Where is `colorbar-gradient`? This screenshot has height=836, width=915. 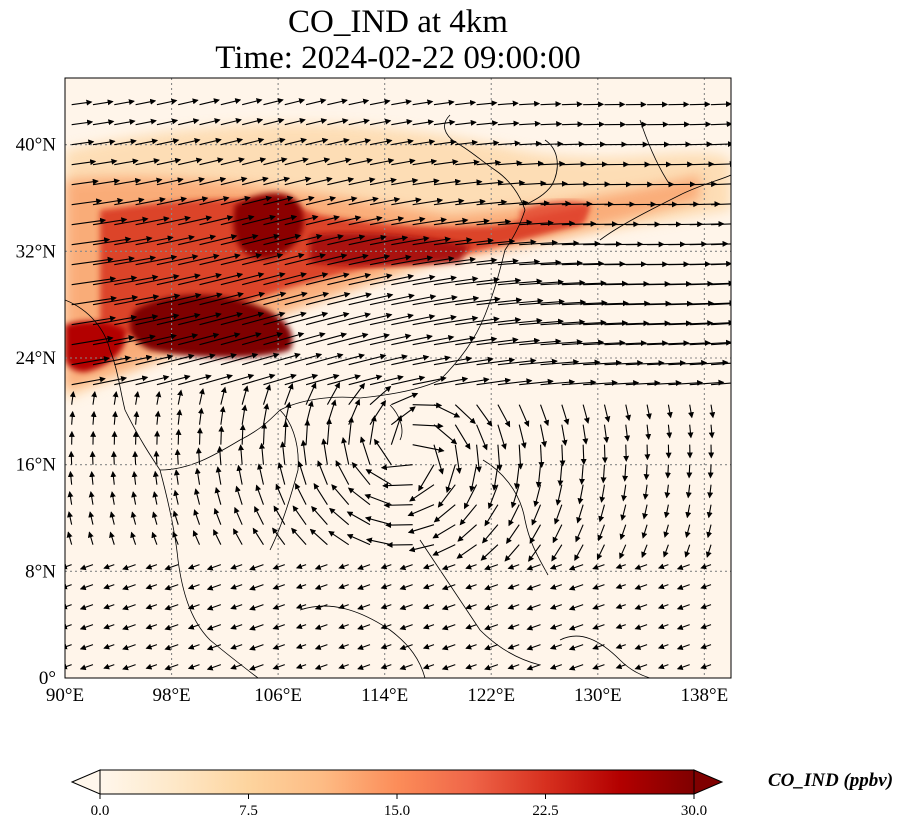 colorbar-gradient is located at coordinates (397, 782).